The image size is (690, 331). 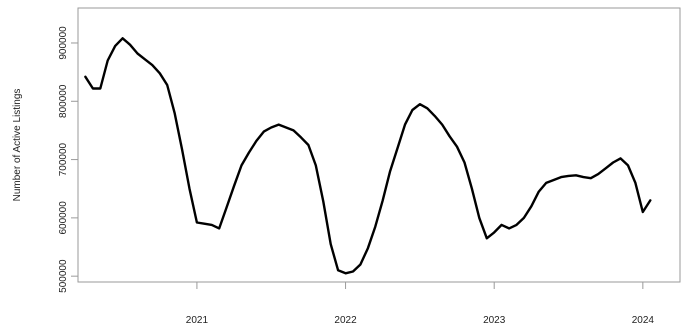 What do you see at coordinates (63, 276) in the screenshot?
I see `y-tick-label: 500000` at bounding box center [63, 276].